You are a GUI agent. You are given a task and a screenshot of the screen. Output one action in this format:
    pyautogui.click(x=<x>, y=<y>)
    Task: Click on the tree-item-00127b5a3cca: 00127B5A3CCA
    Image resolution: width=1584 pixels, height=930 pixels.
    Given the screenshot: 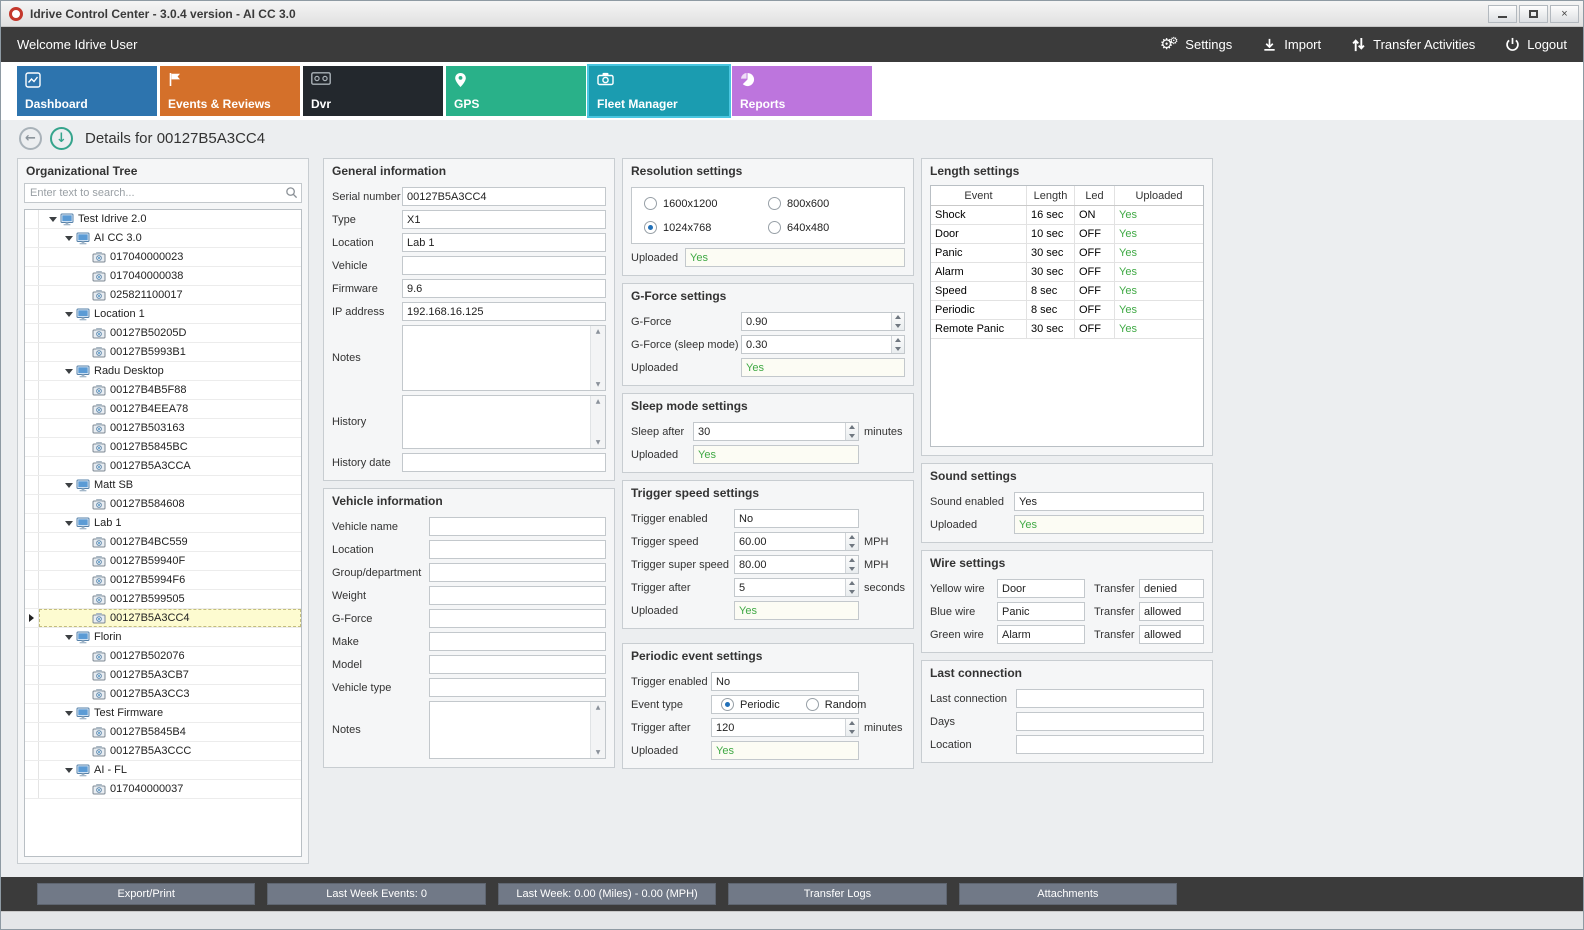 What is the action you would take?
    pyautogui.click(x=163, y=466)
    